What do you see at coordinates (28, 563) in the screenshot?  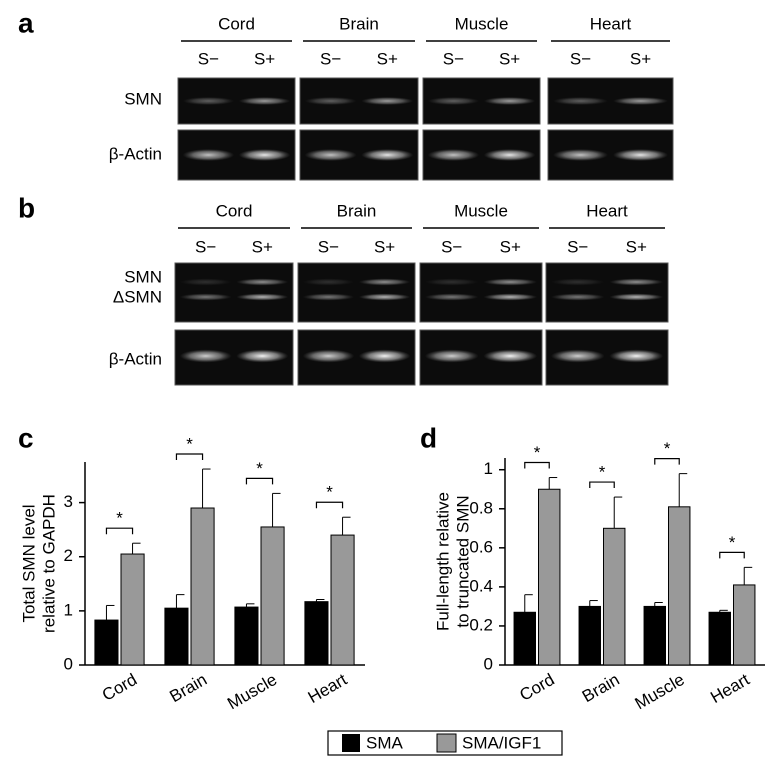 I see `y-axis-label: Total SMN level` at bounding box center [28, 563].